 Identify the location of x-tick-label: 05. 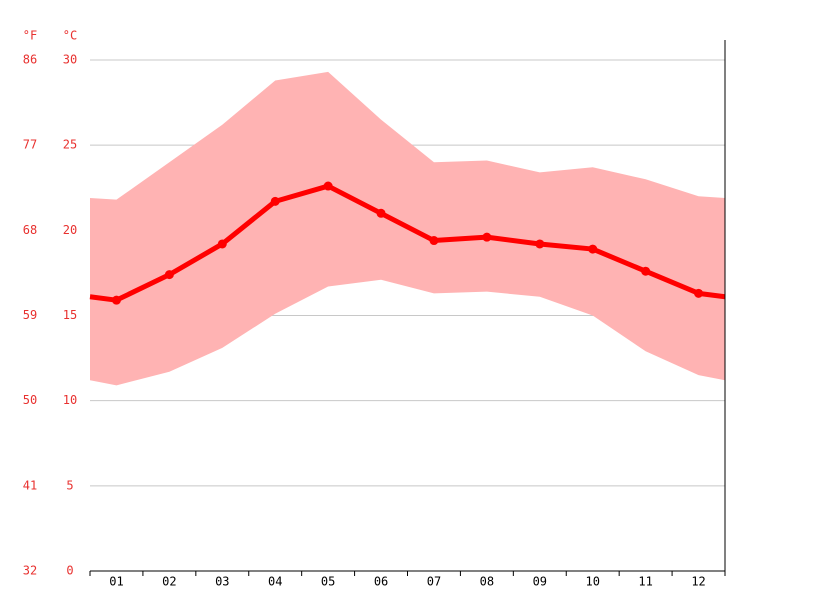
(328, 582).